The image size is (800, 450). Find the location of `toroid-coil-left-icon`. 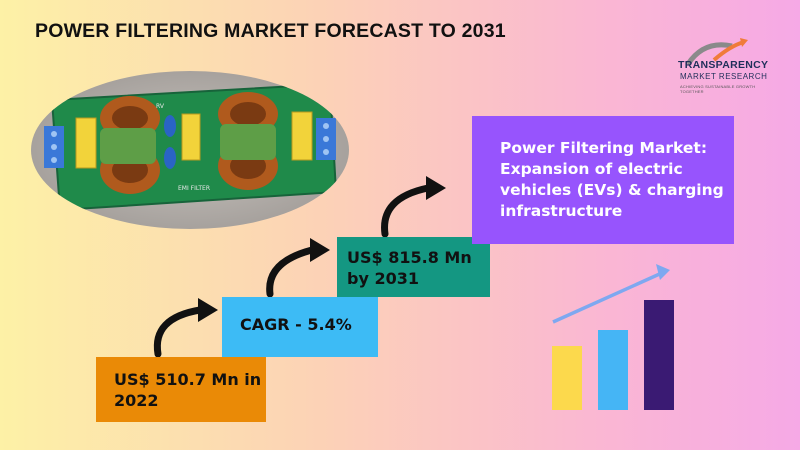

toroid-coil-left-icon is located at coordinates (130, 145).